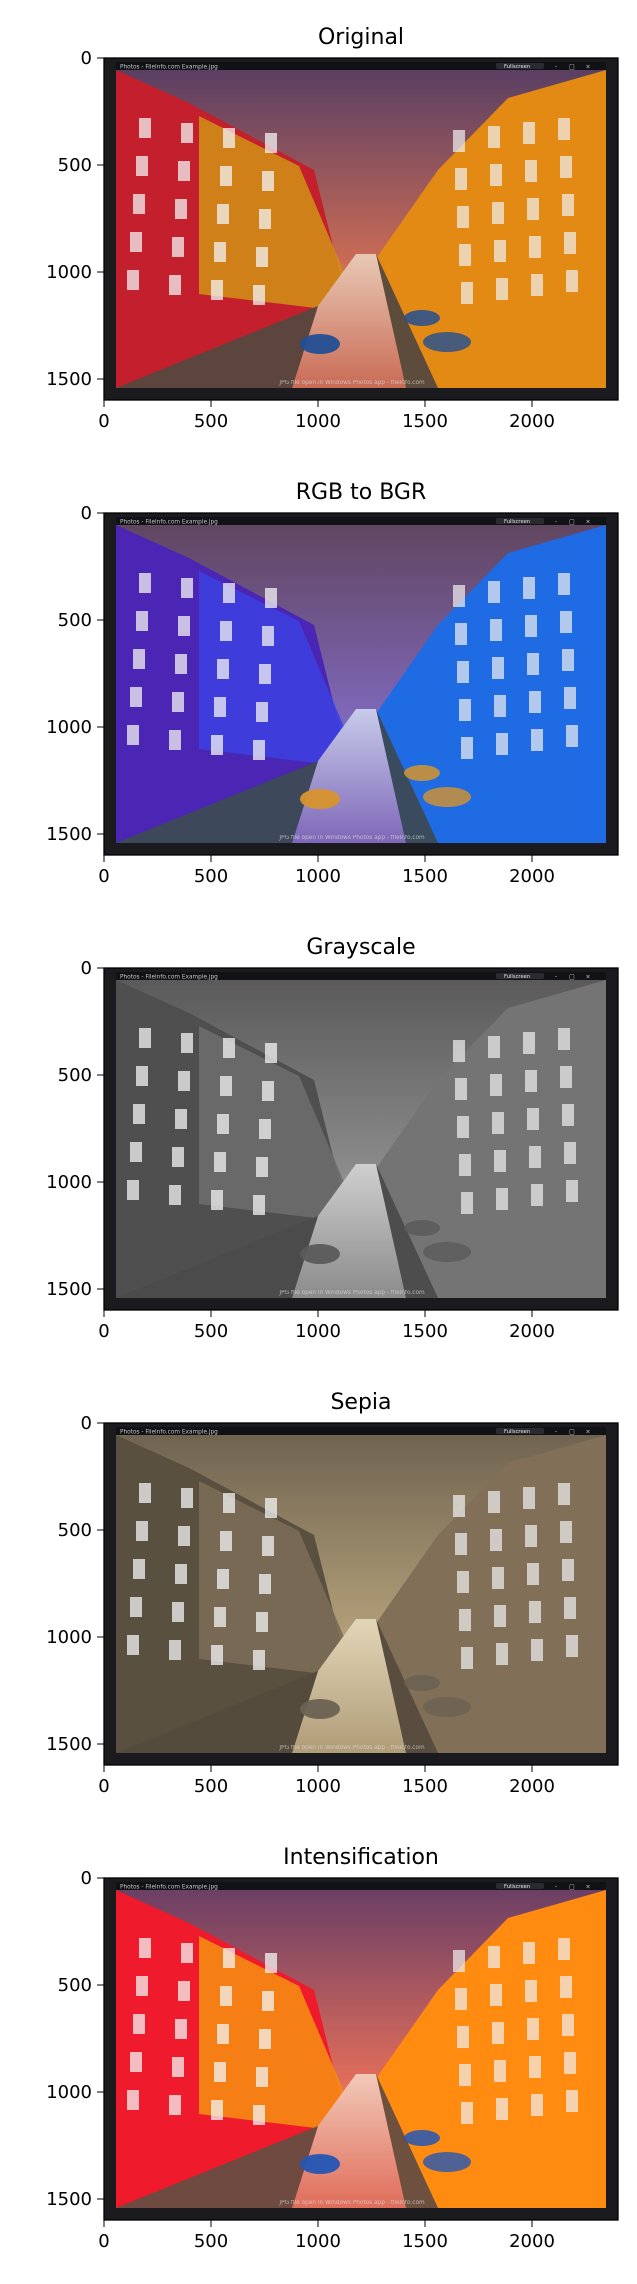 The image size is (637, 2284). What do you see at coordinates (360, 947) in the screenshot?
I see `panel-title: Grayscale` at bounding box center [360, 947].